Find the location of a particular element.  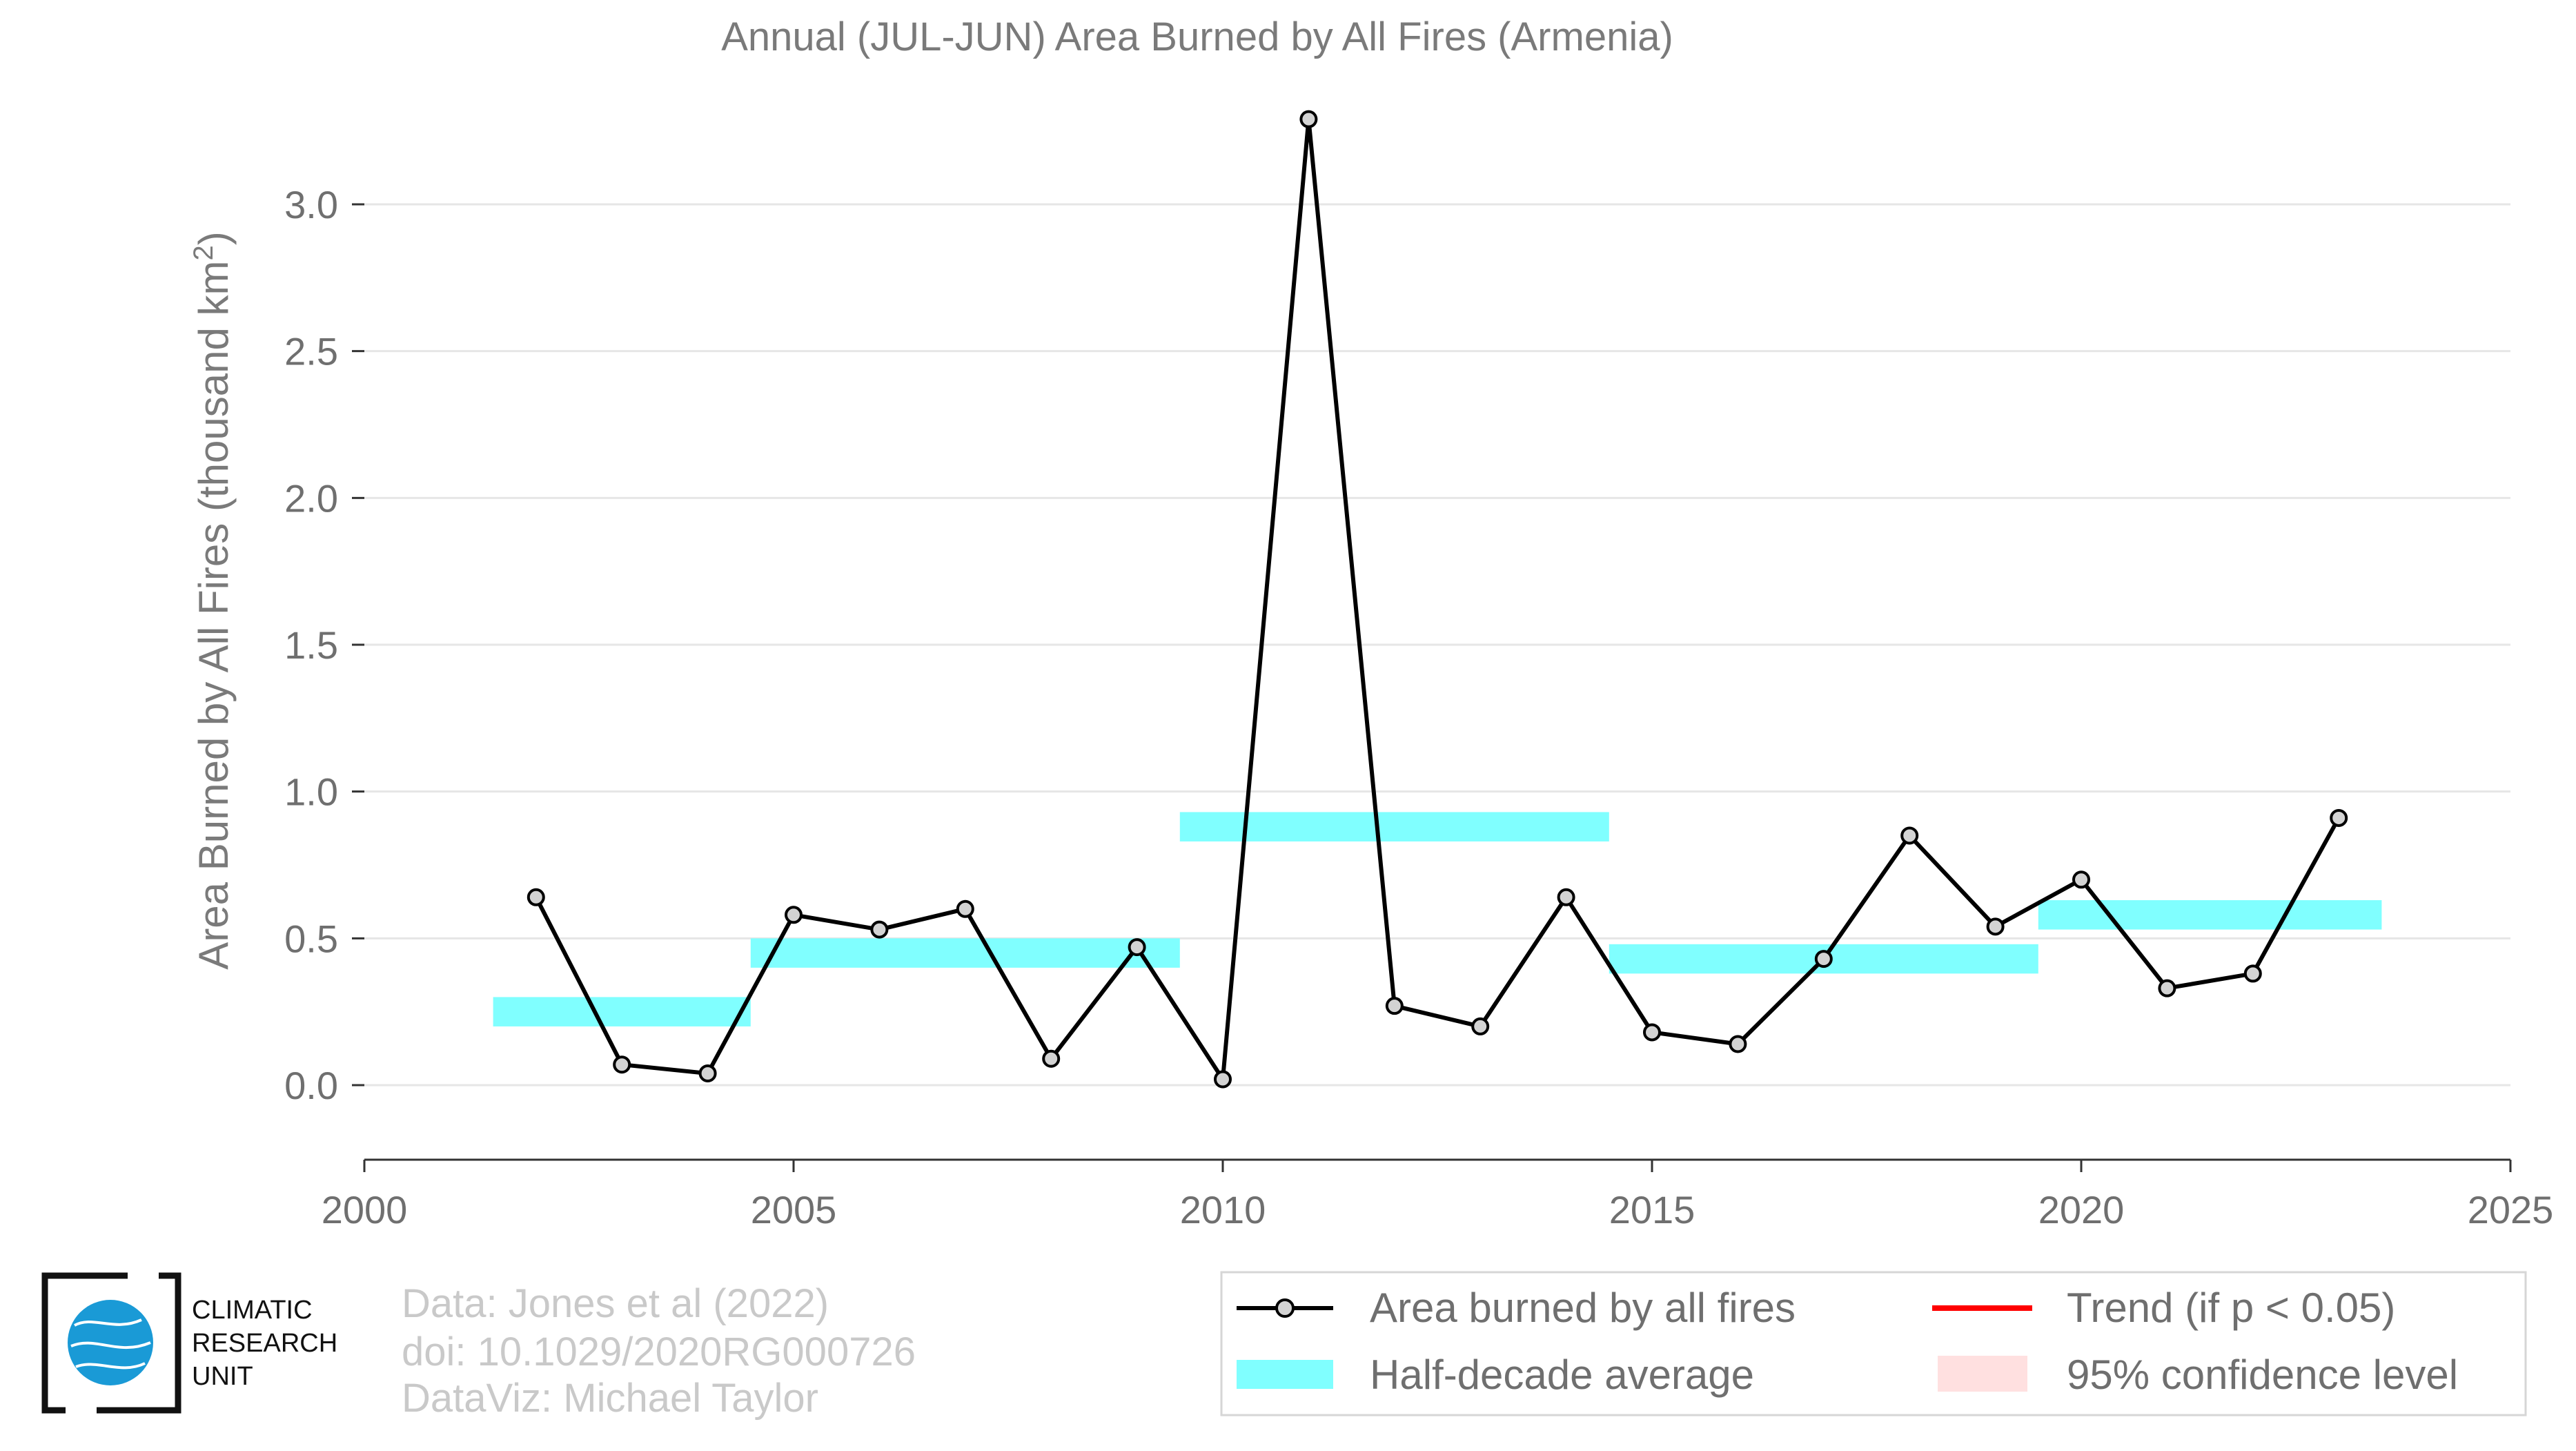

y-tick-label: 1.5 is located at coordinates (311, 645).